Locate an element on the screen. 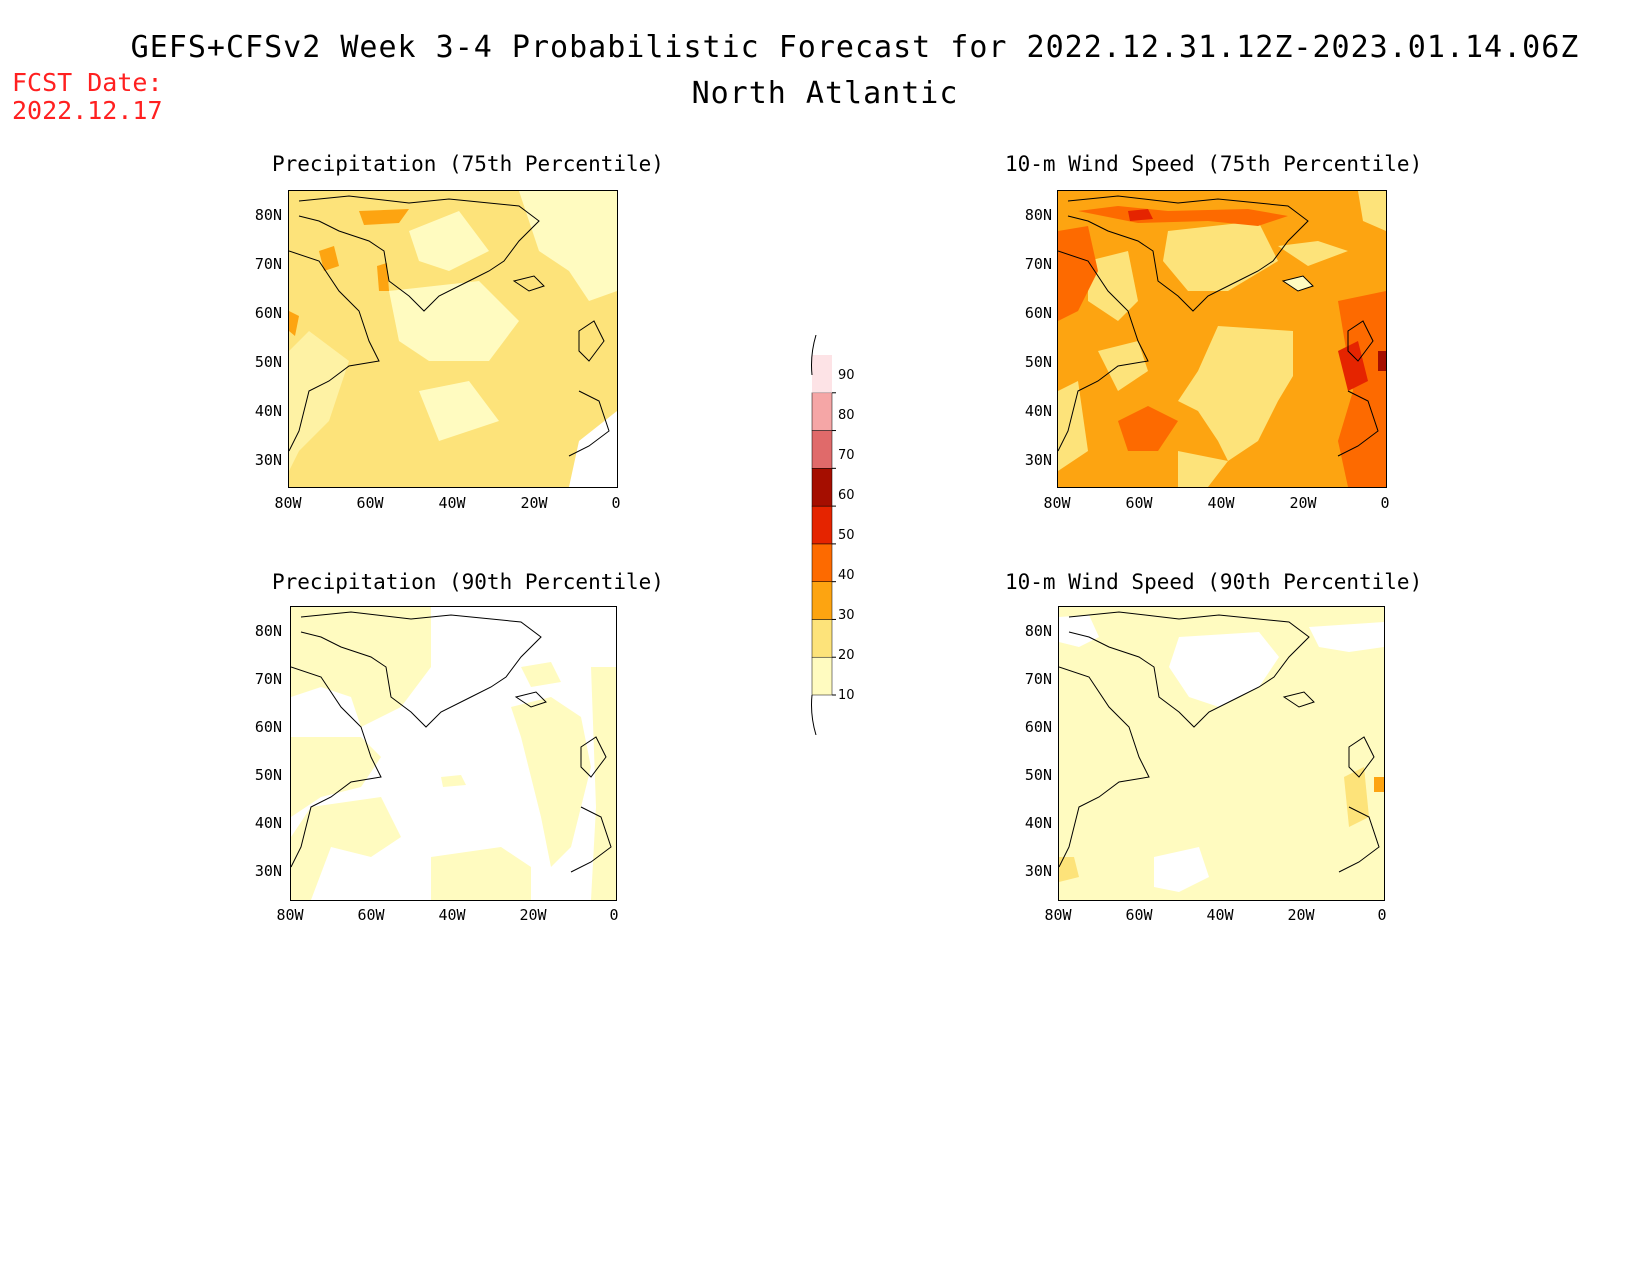  colorbar-label: 60 is located at coordinates (846, 495).